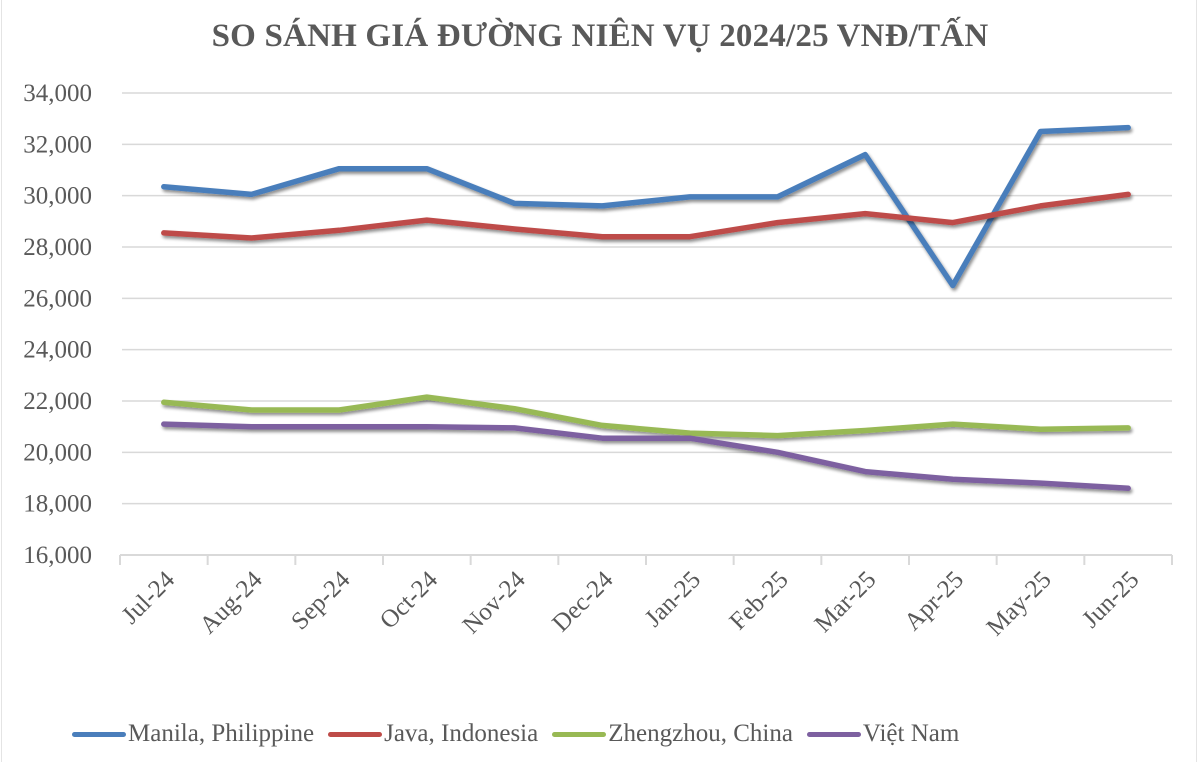 The height and width of the screenshot is (763, 1200). What do you see at coordinates (759, 600) in the screenshot?
I see `x-tick-label: Feb-25` at bounding box center [759, 600].